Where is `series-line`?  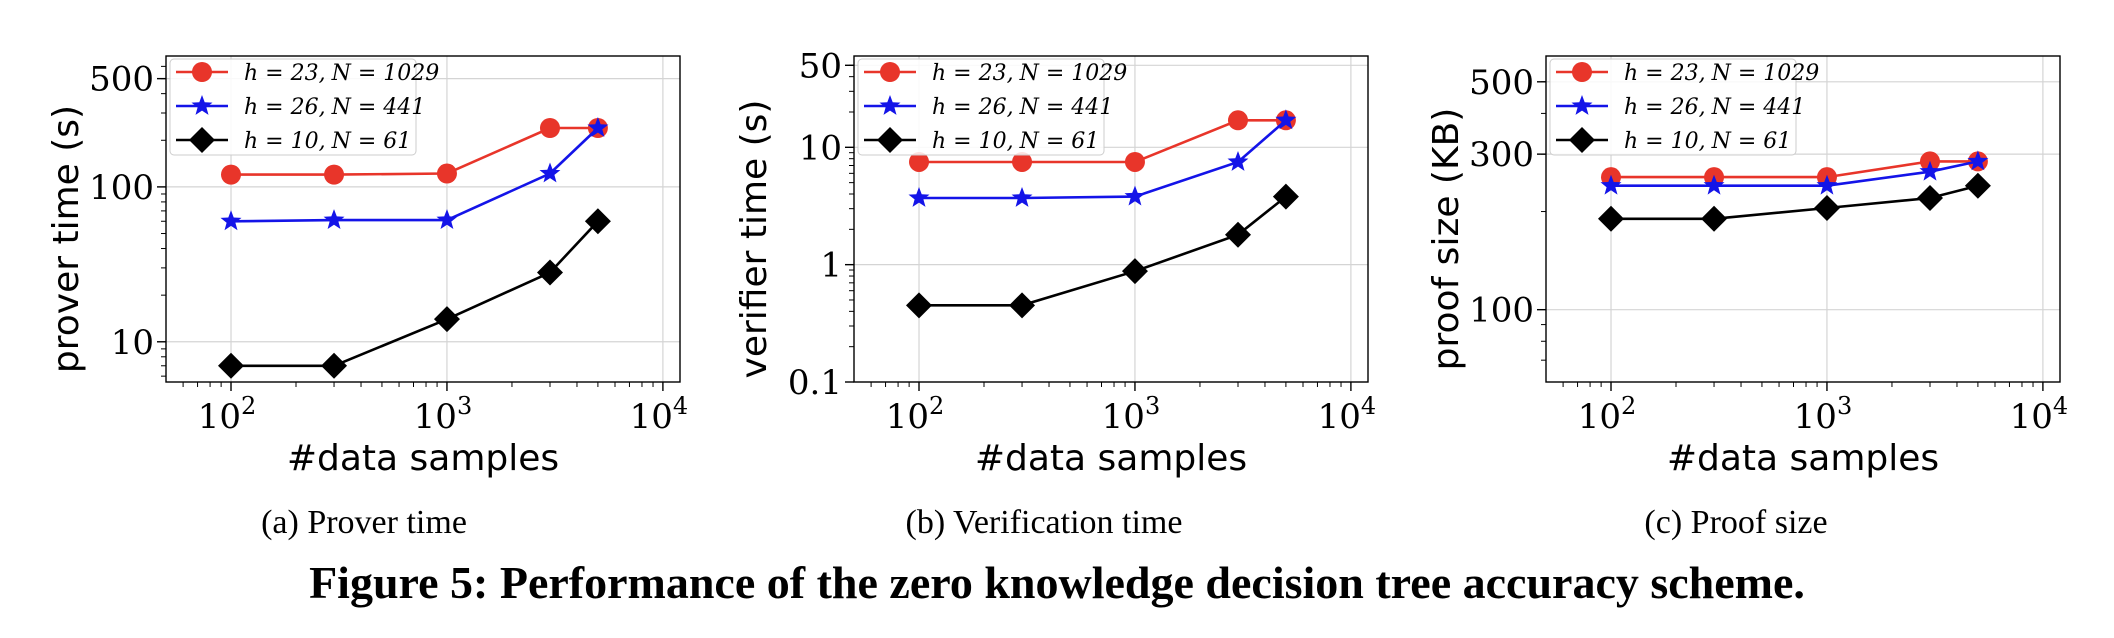 series-line is located at coordinates (415, 294).